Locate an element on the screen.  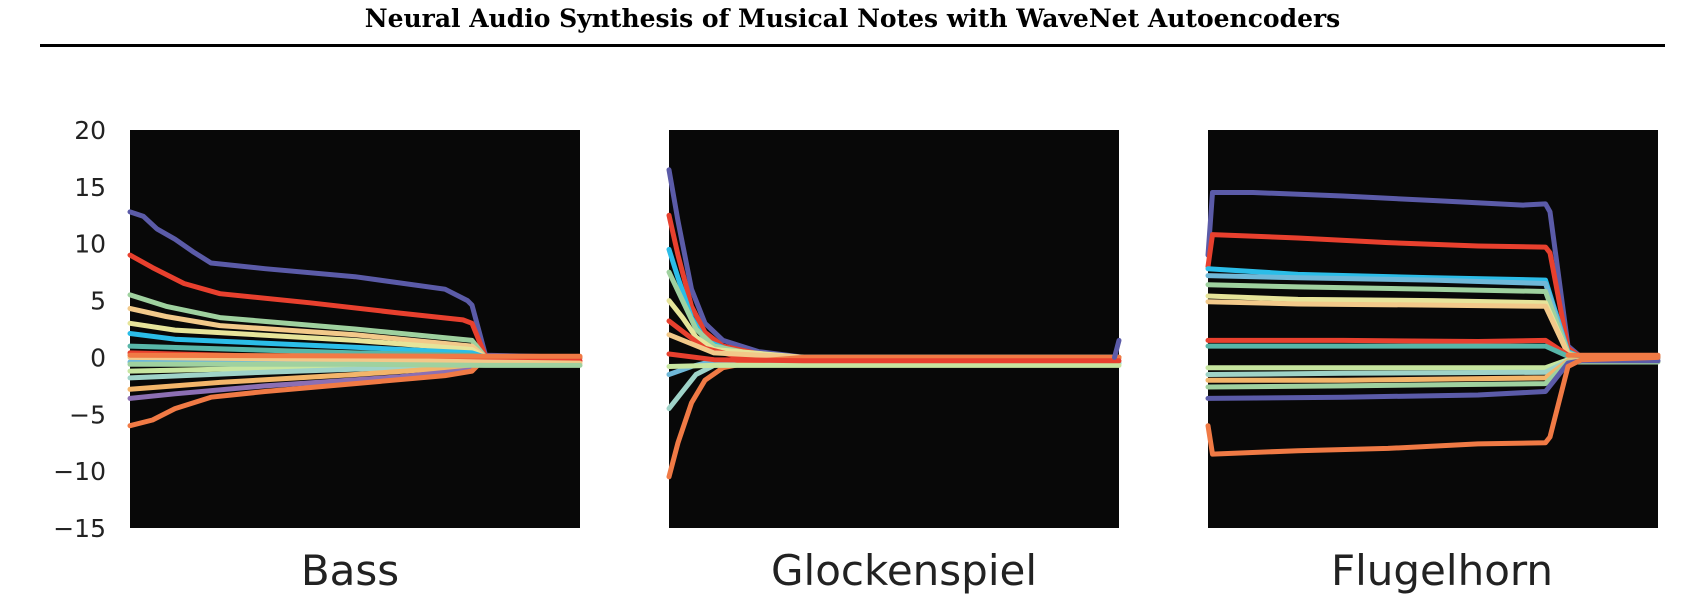
panel-flugelhorn-label: Flugelhorn is located at coordinates (1442, 570).